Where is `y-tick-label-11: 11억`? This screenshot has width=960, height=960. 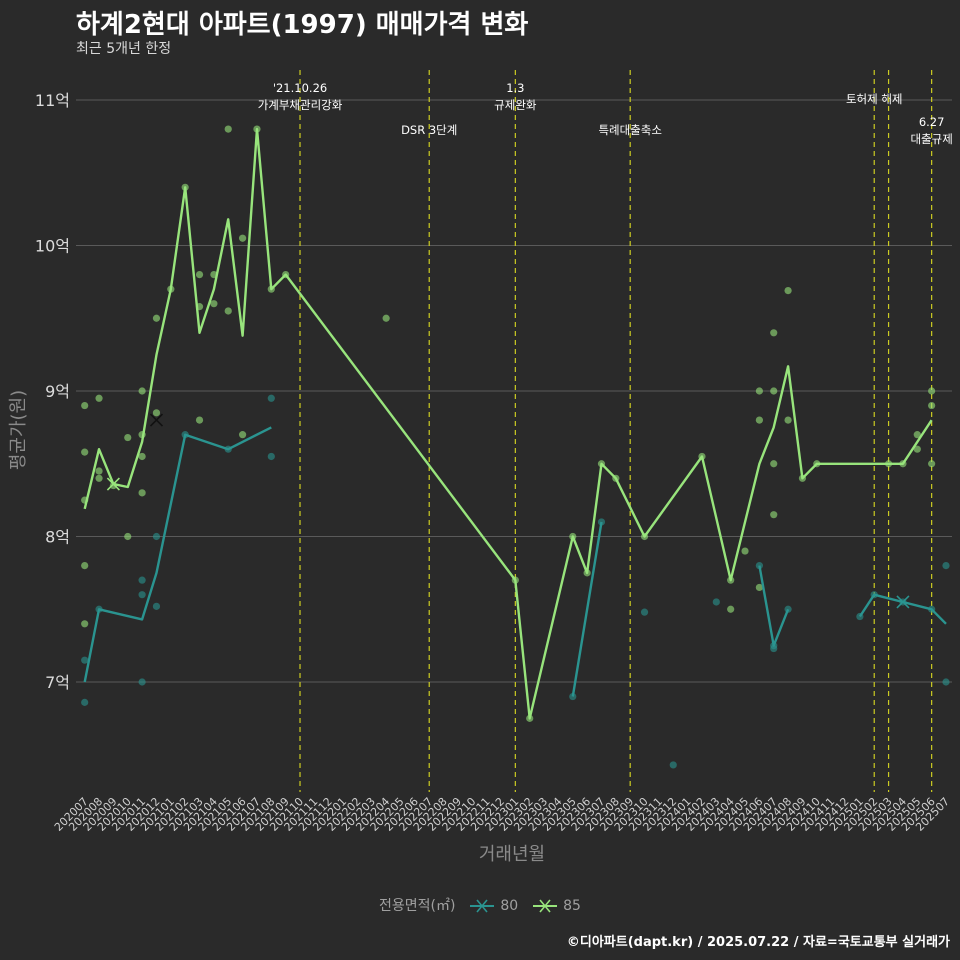
y-tick-label-11: 11억 is located at coordinates (52, 100).